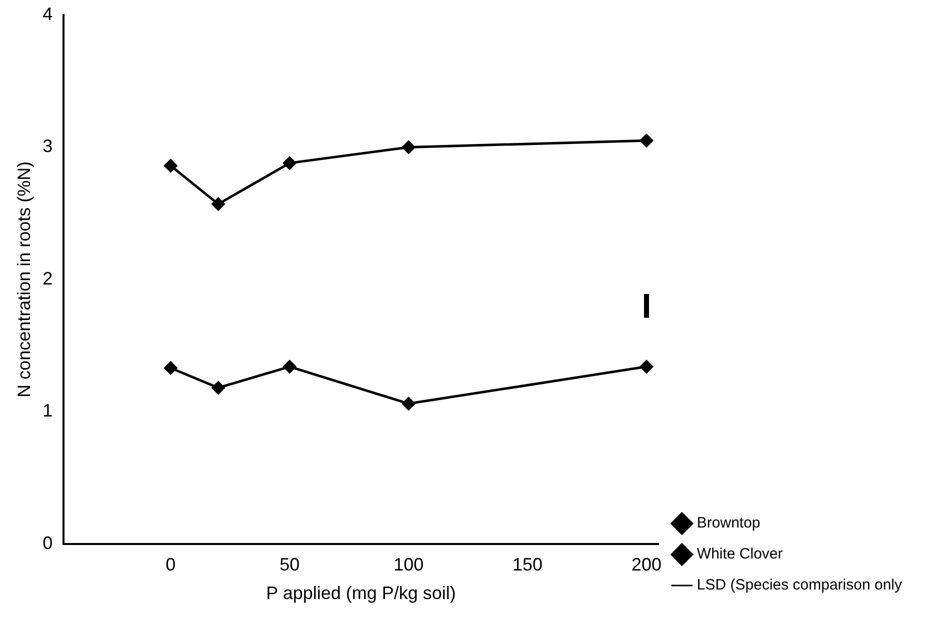 This screenshot has height=619, width=932. I want to click on y-tick-label: 0, so click(47, 542).